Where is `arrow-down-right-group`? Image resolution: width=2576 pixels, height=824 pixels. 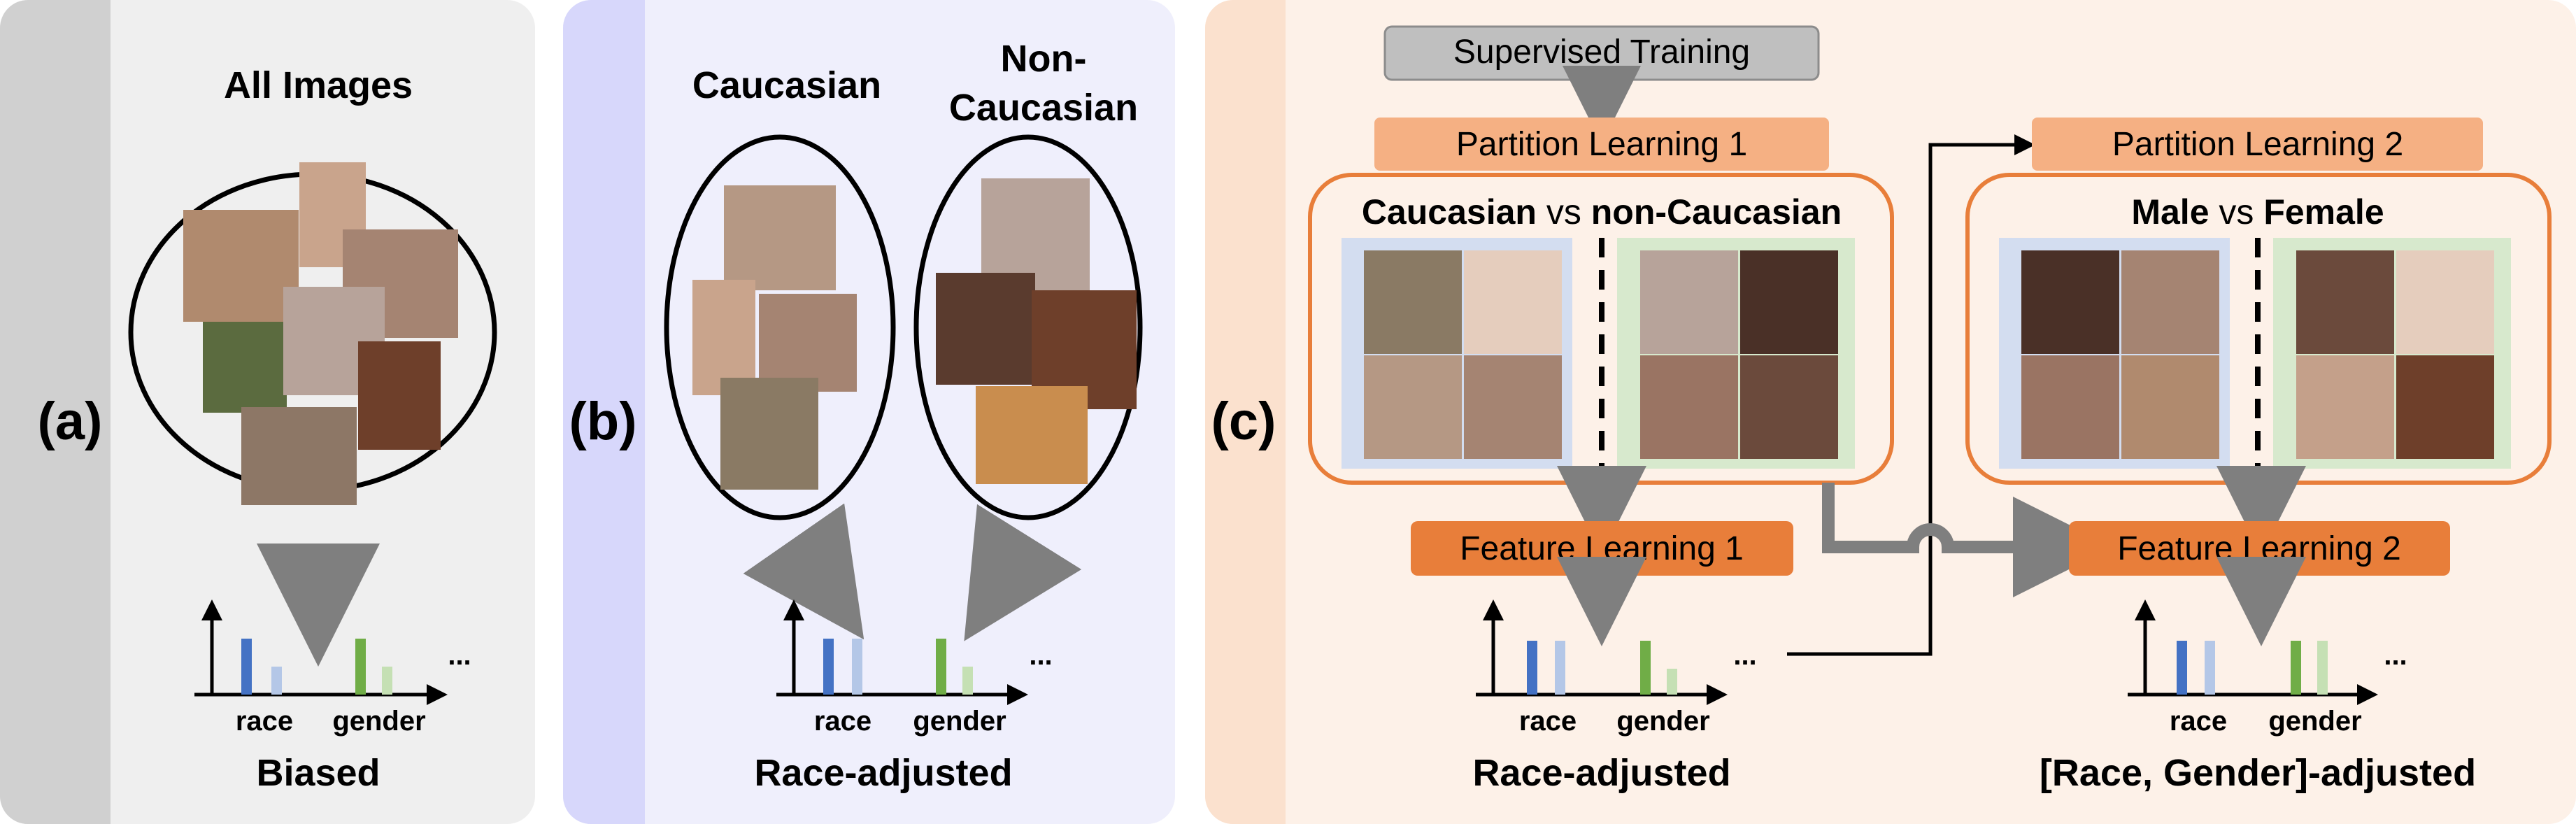
arrow-down-right-group is located at coordinates (1023, 572).